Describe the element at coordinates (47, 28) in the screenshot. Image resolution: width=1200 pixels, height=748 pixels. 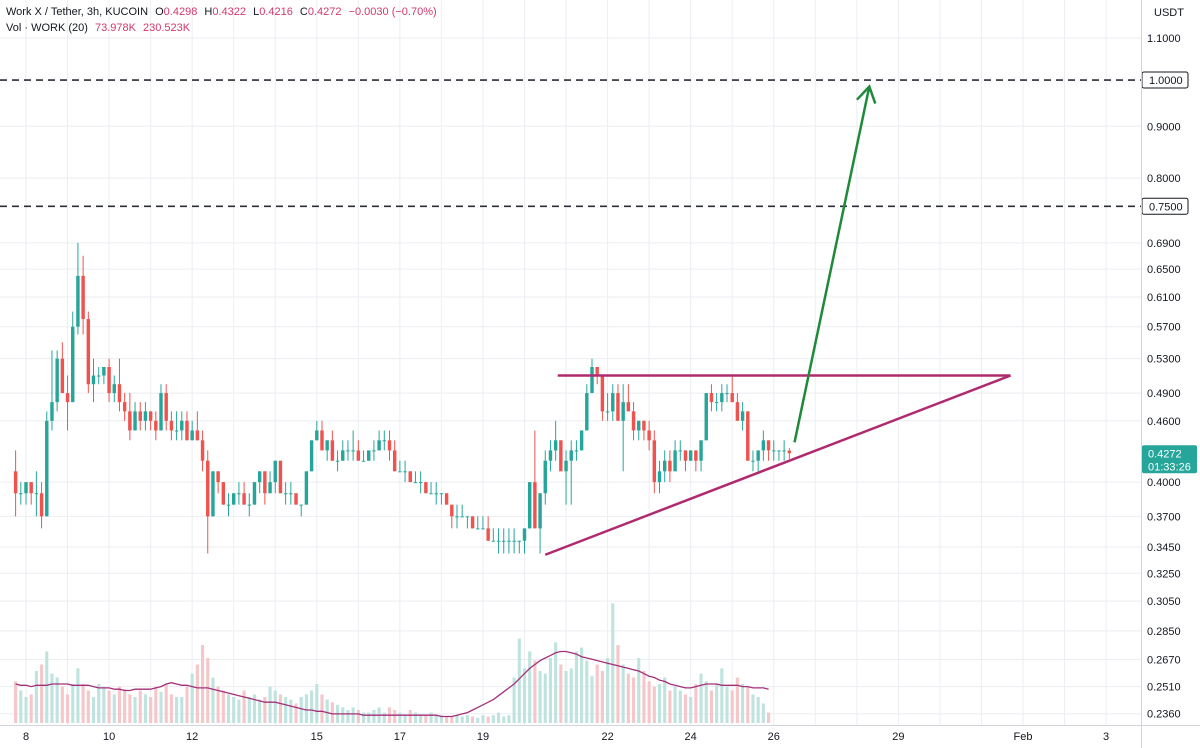
I see `volume-label: Vol · WORK (20)` at that location.